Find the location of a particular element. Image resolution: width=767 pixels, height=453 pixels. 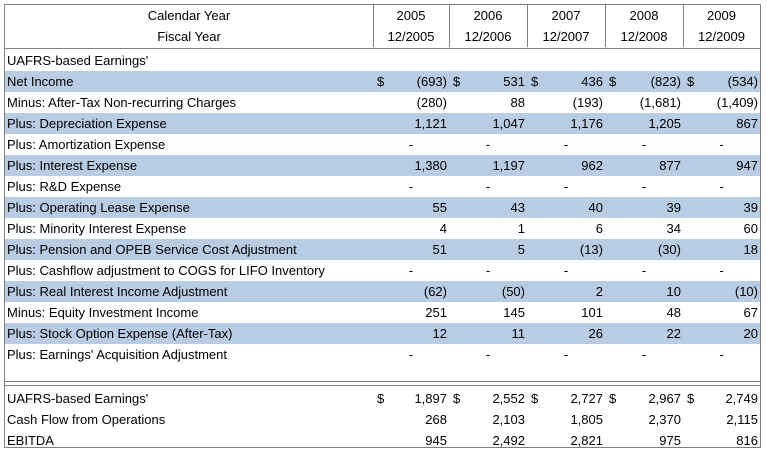

cell-value: 2,821 is located at coordinates (586, 440).